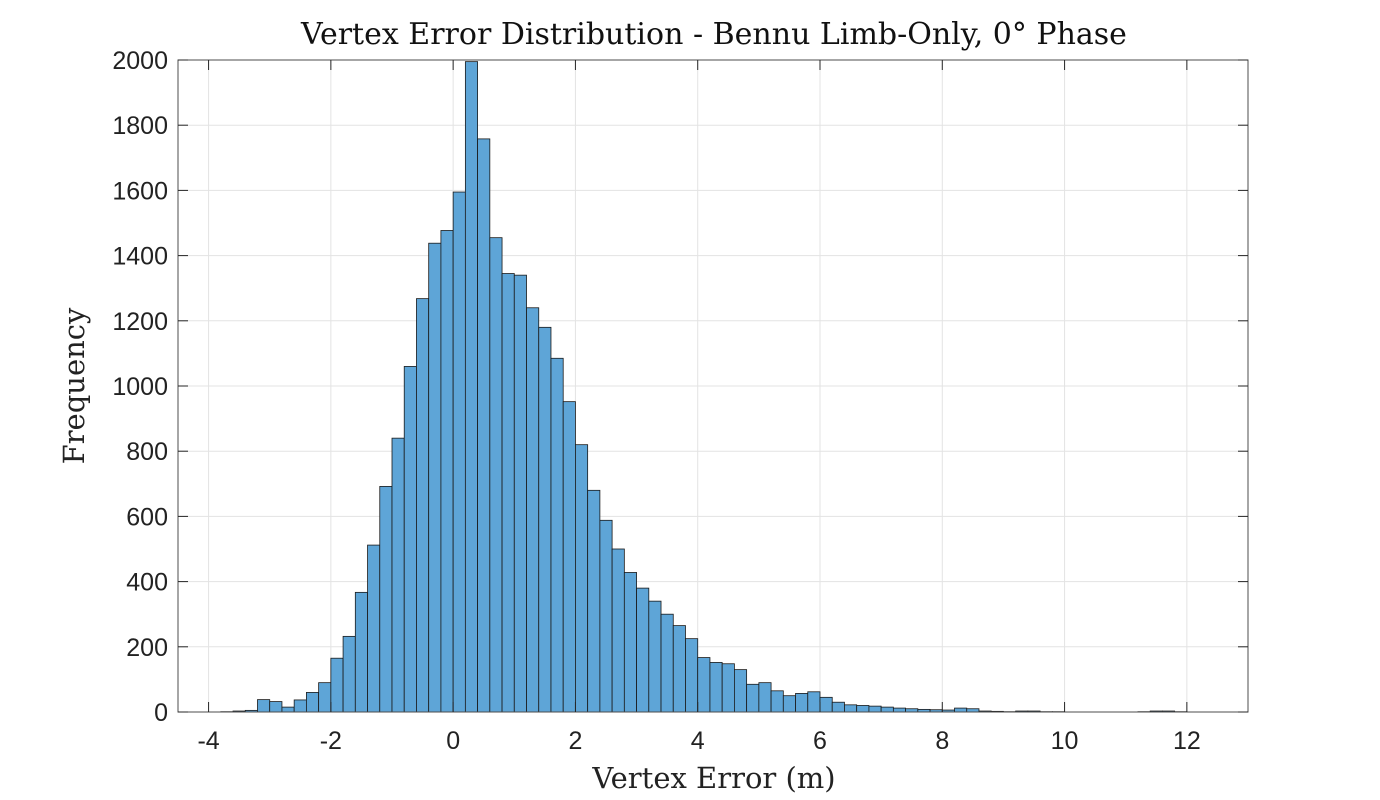 This screenshot has width=1380, height=800. I want to click on y-tick-label: 1800, so click(140, 126).